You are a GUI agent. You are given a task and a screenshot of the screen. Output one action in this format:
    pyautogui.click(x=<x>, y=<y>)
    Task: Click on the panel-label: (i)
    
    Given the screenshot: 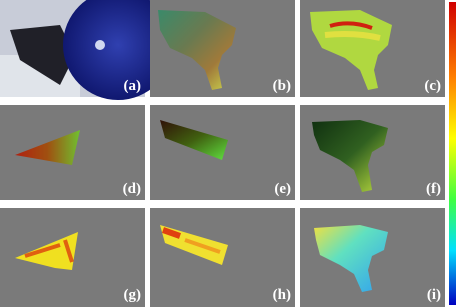 What is the action you would take?
    pyautogui.click(x=434, y=295)
    